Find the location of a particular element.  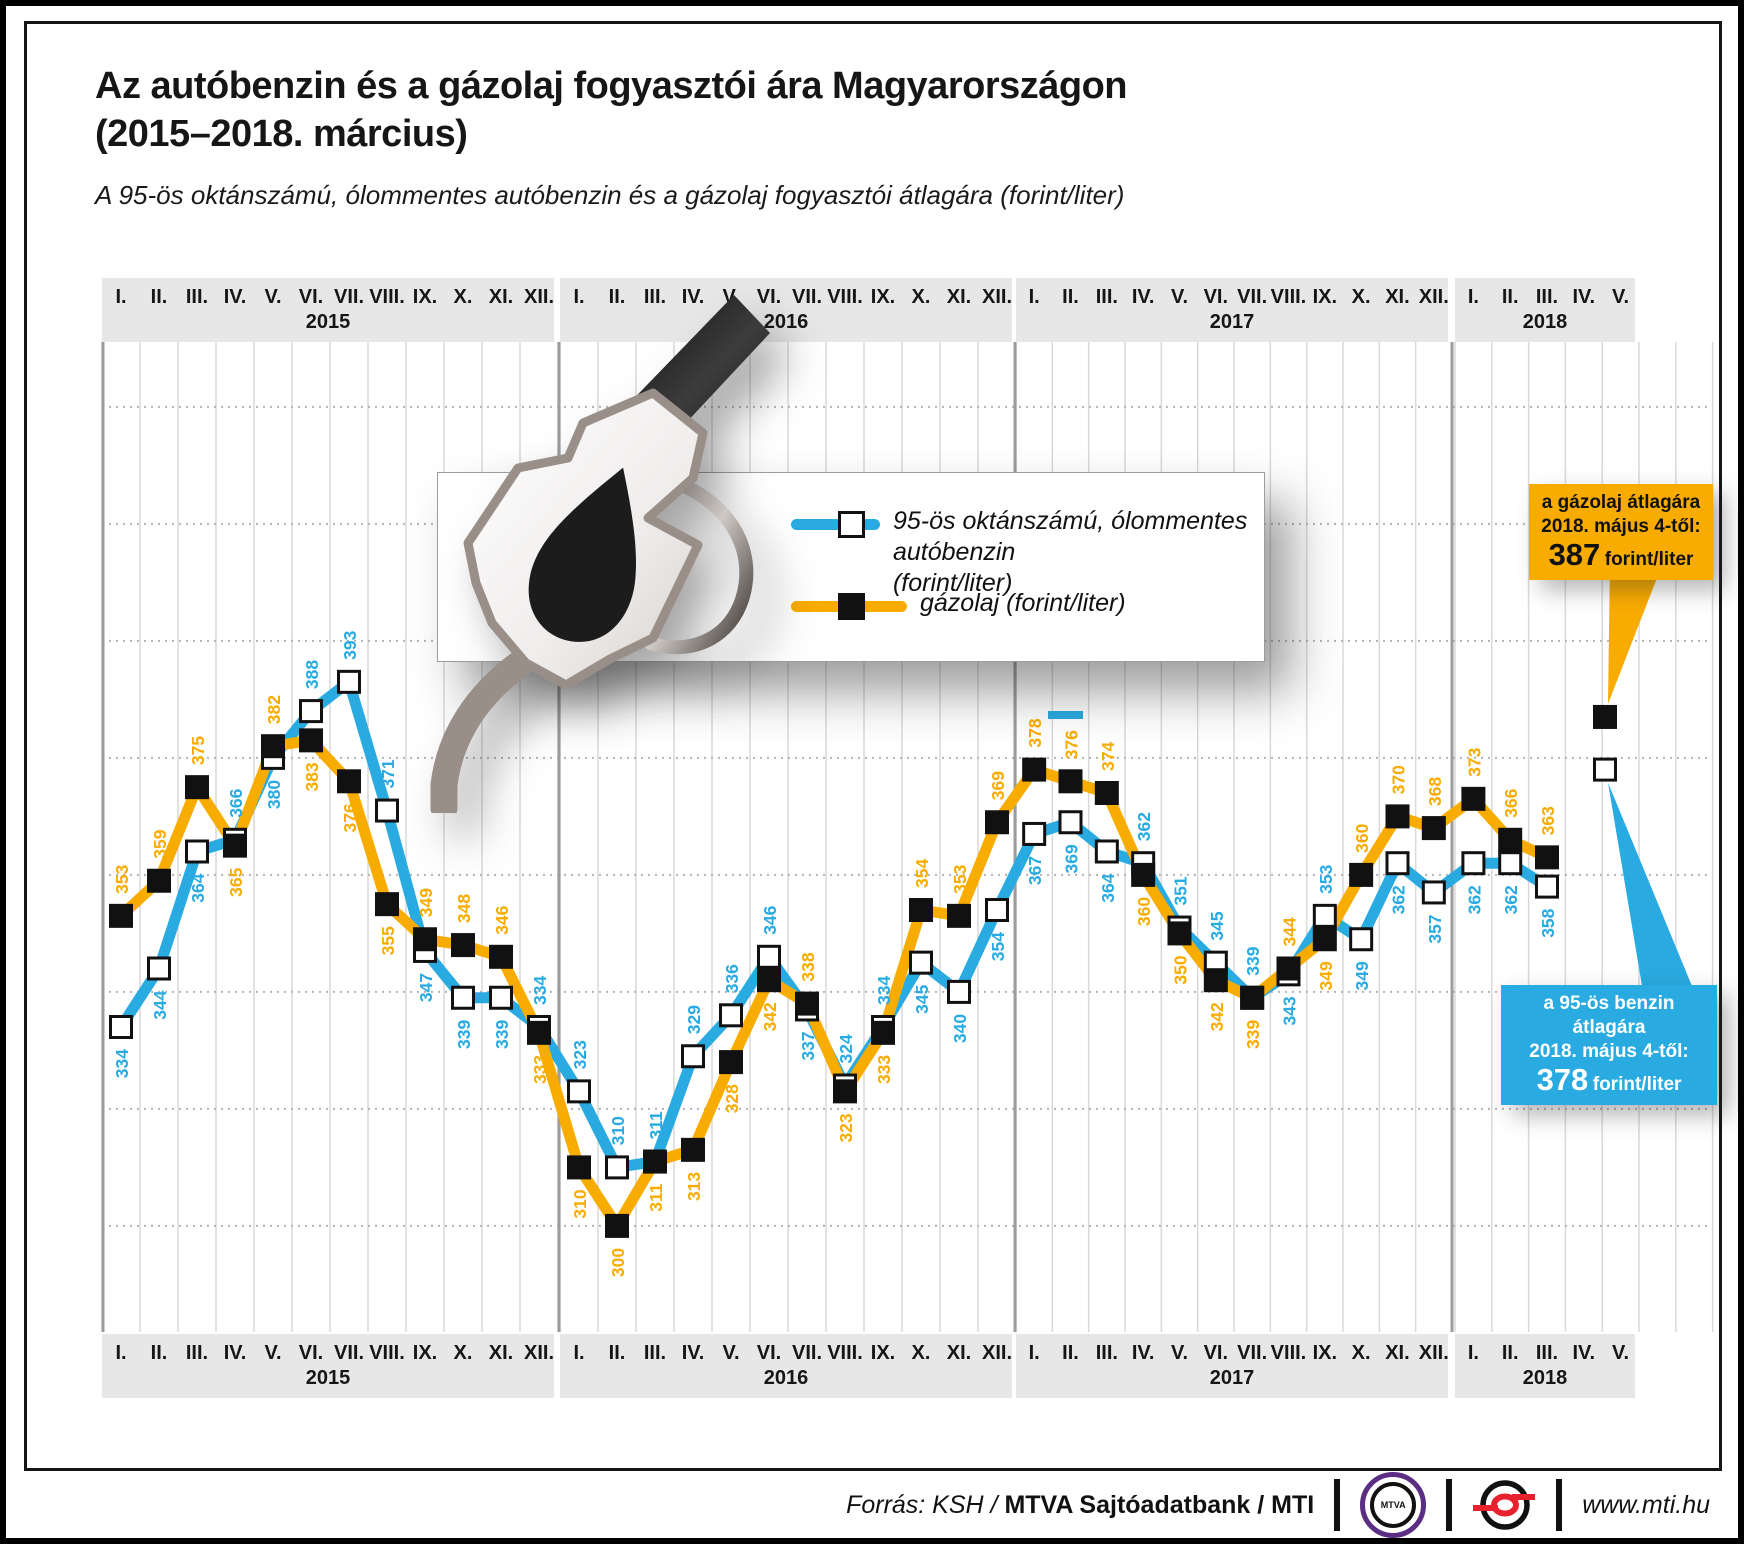

value-label: 368 is located at coordinates (1435, 791).